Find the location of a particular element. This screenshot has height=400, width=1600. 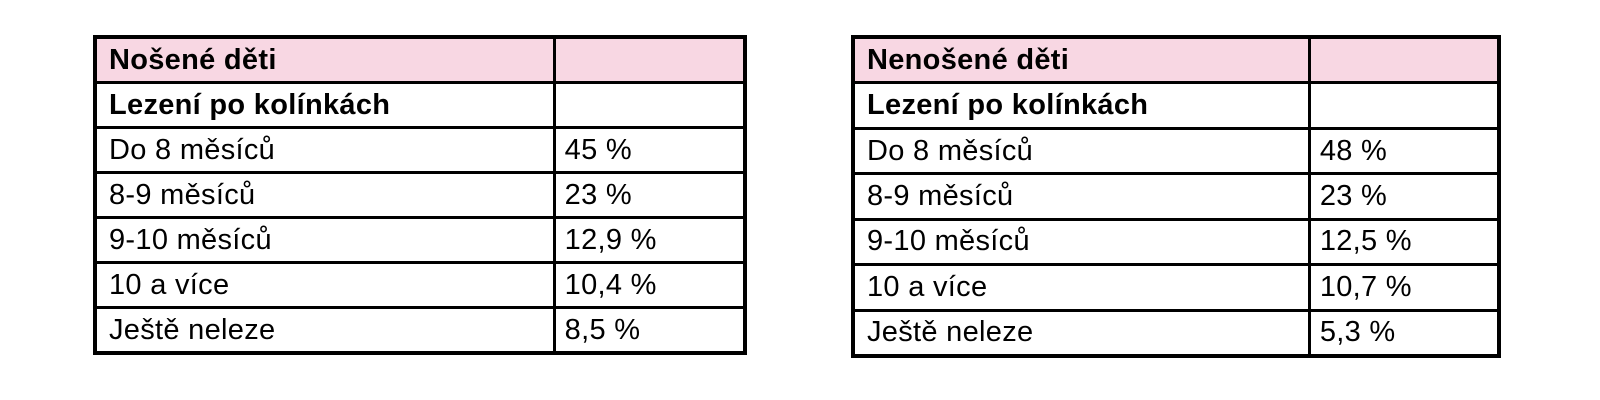

row-value: 10,7 % is located at coordinates (1365, 286).